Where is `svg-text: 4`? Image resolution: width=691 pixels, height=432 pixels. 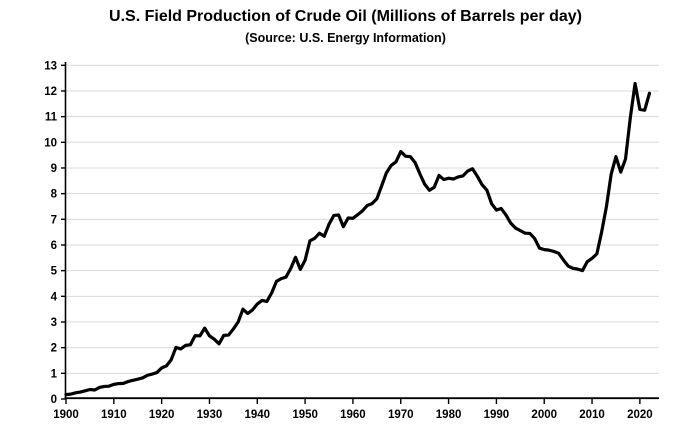
svg-text: 4 is located at coordinates (54, 297).